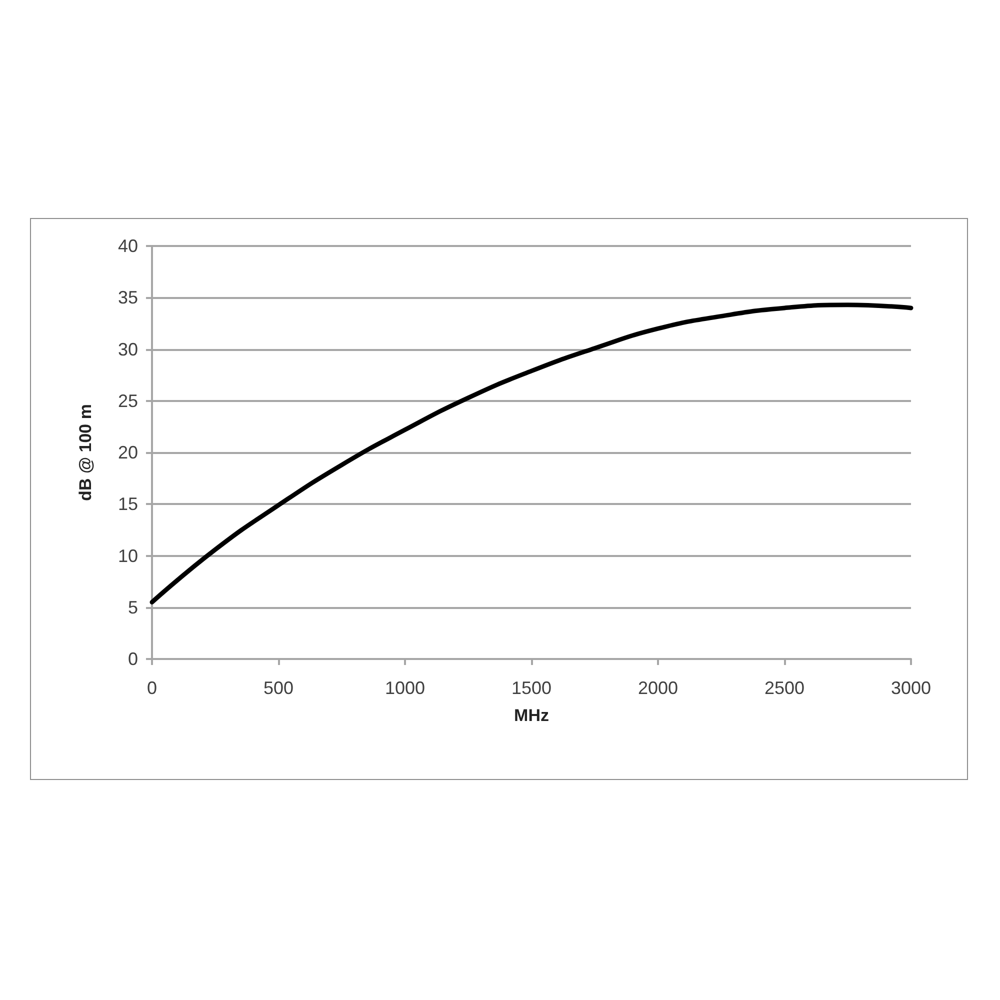 The image size is (1000, 1000). What do you see at coordinates (531, 688) in the screenshot?
I see `x-tick-label: 1500` at bounding box center [531, 688].